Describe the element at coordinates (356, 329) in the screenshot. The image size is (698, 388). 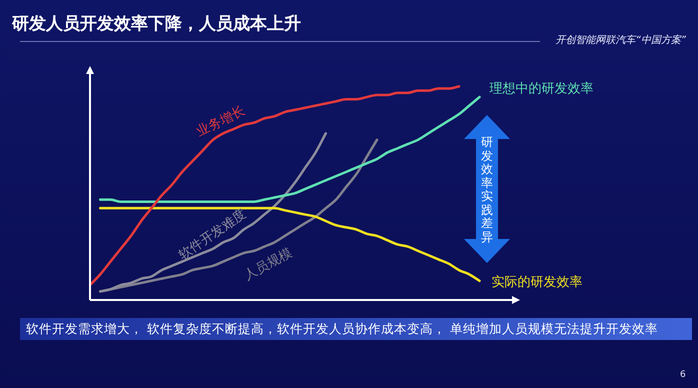
I see `text: 软件开发需求增大， 软件复杂度不断提高，软件开发人员协作成本变高， 单纯增加人员规模无法提升开发效率` at that location.